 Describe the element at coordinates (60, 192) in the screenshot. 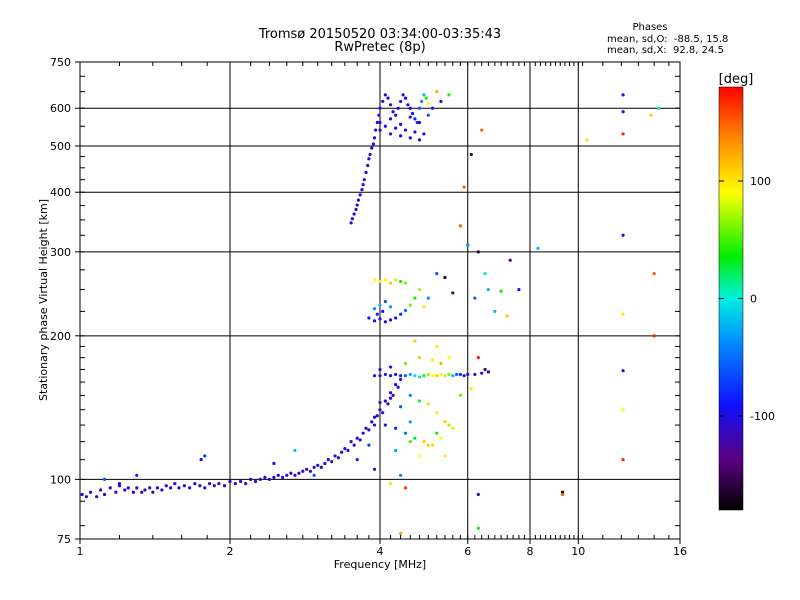

I see `y-tick-label: 400` at that location.